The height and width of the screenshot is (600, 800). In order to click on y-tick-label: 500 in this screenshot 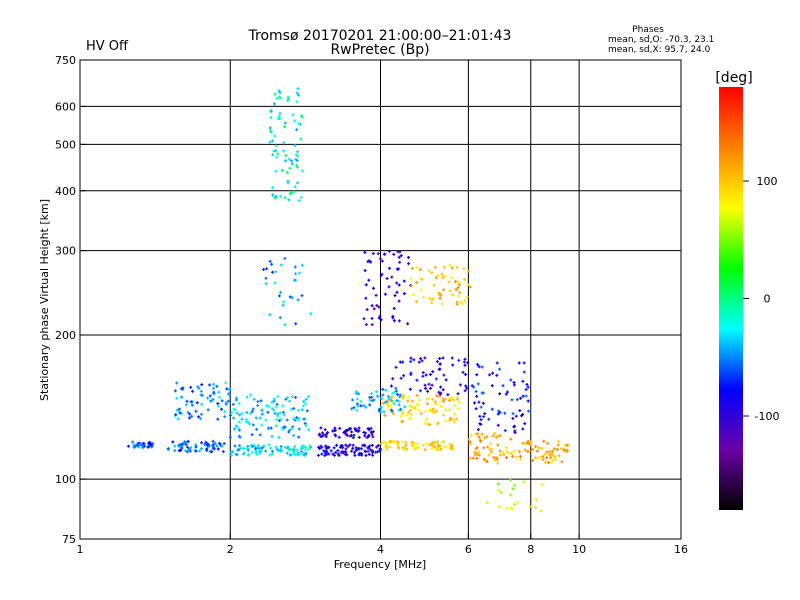, I will do `click(65, 144)`.